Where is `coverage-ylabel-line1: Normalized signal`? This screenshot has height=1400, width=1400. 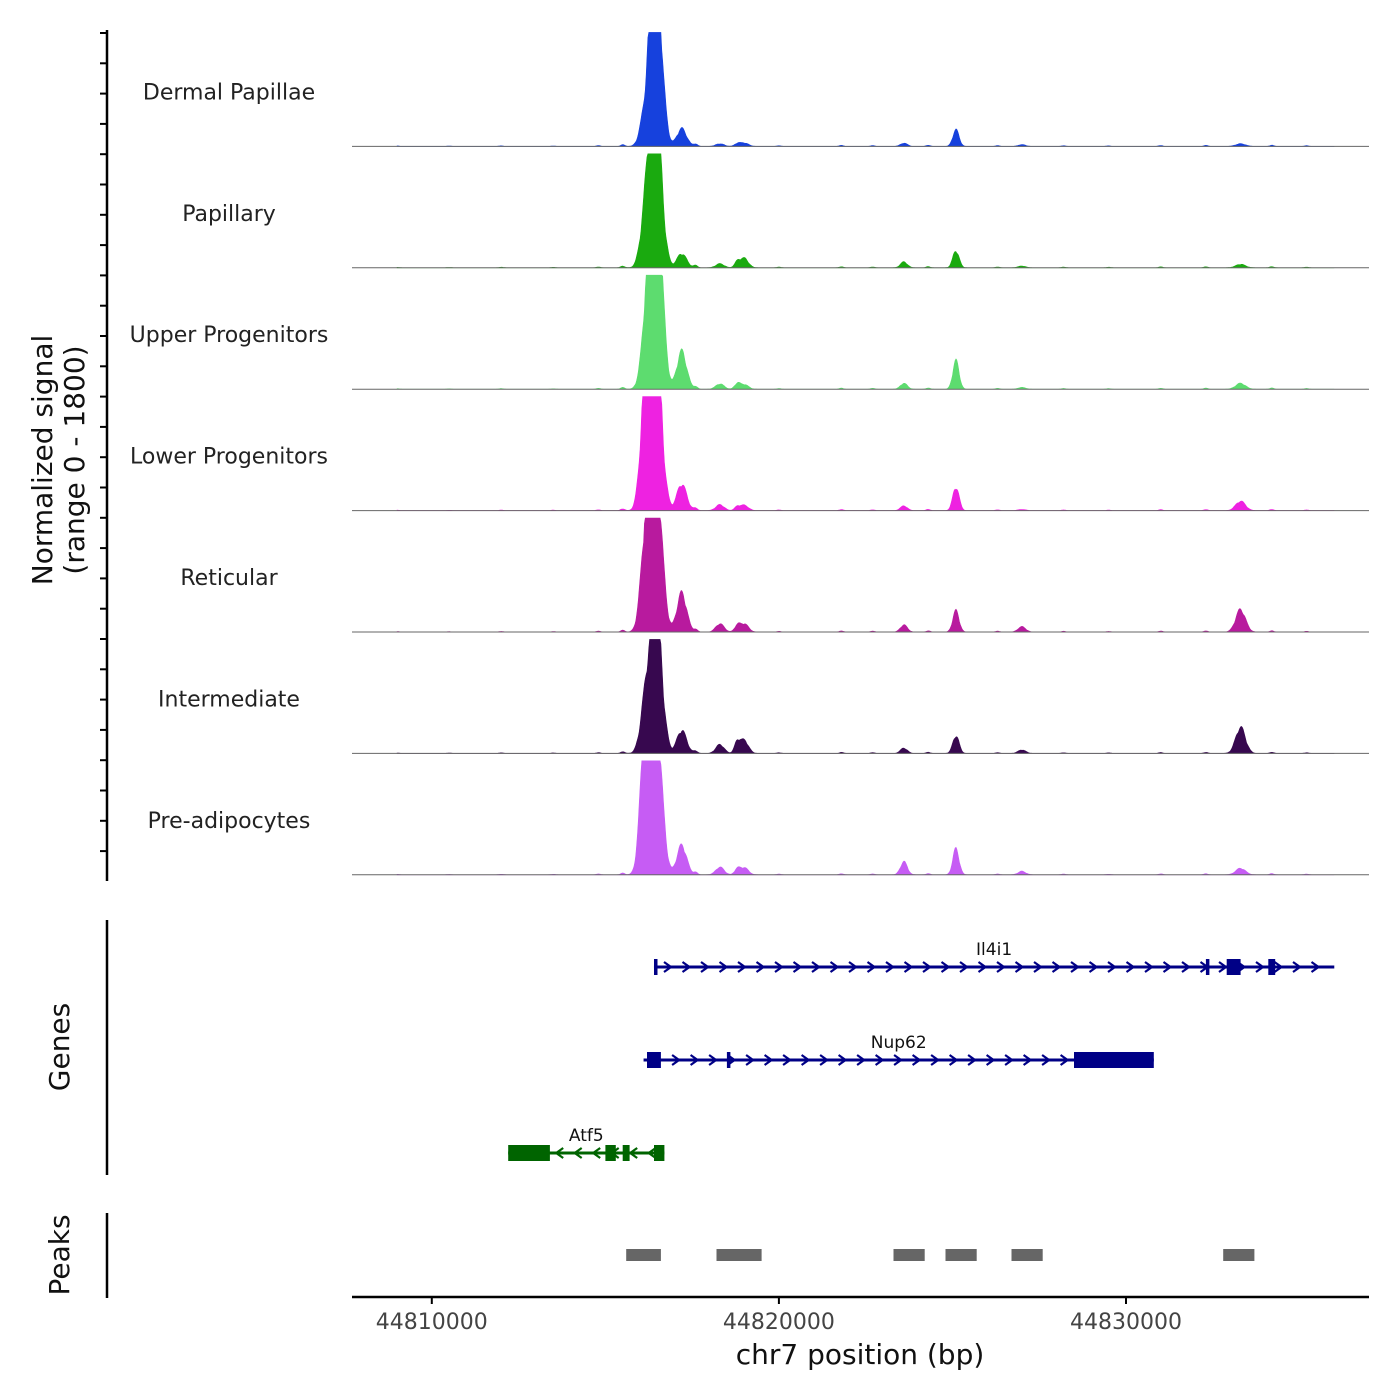 coverage-ylabel-line1: Normalized signal is located at coordinates (42, 460).